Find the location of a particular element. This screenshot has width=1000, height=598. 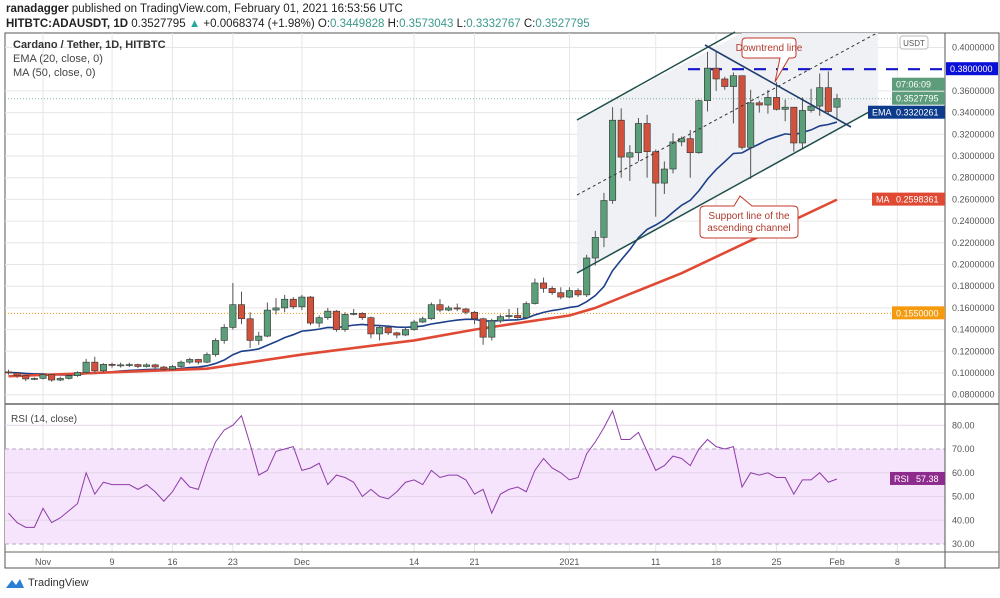

x-tick-label: Nov is located at coordinates (43, 562).